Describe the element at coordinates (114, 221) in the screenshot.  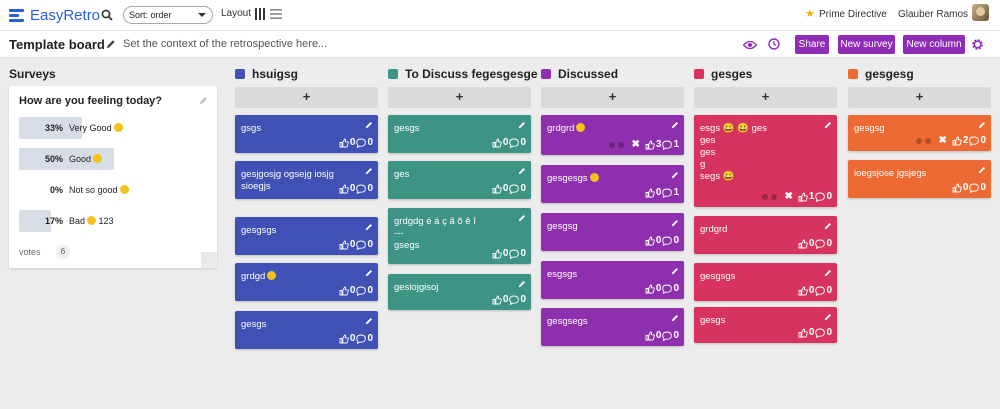
I see `survey-option: 17% Bad 123` at that location.